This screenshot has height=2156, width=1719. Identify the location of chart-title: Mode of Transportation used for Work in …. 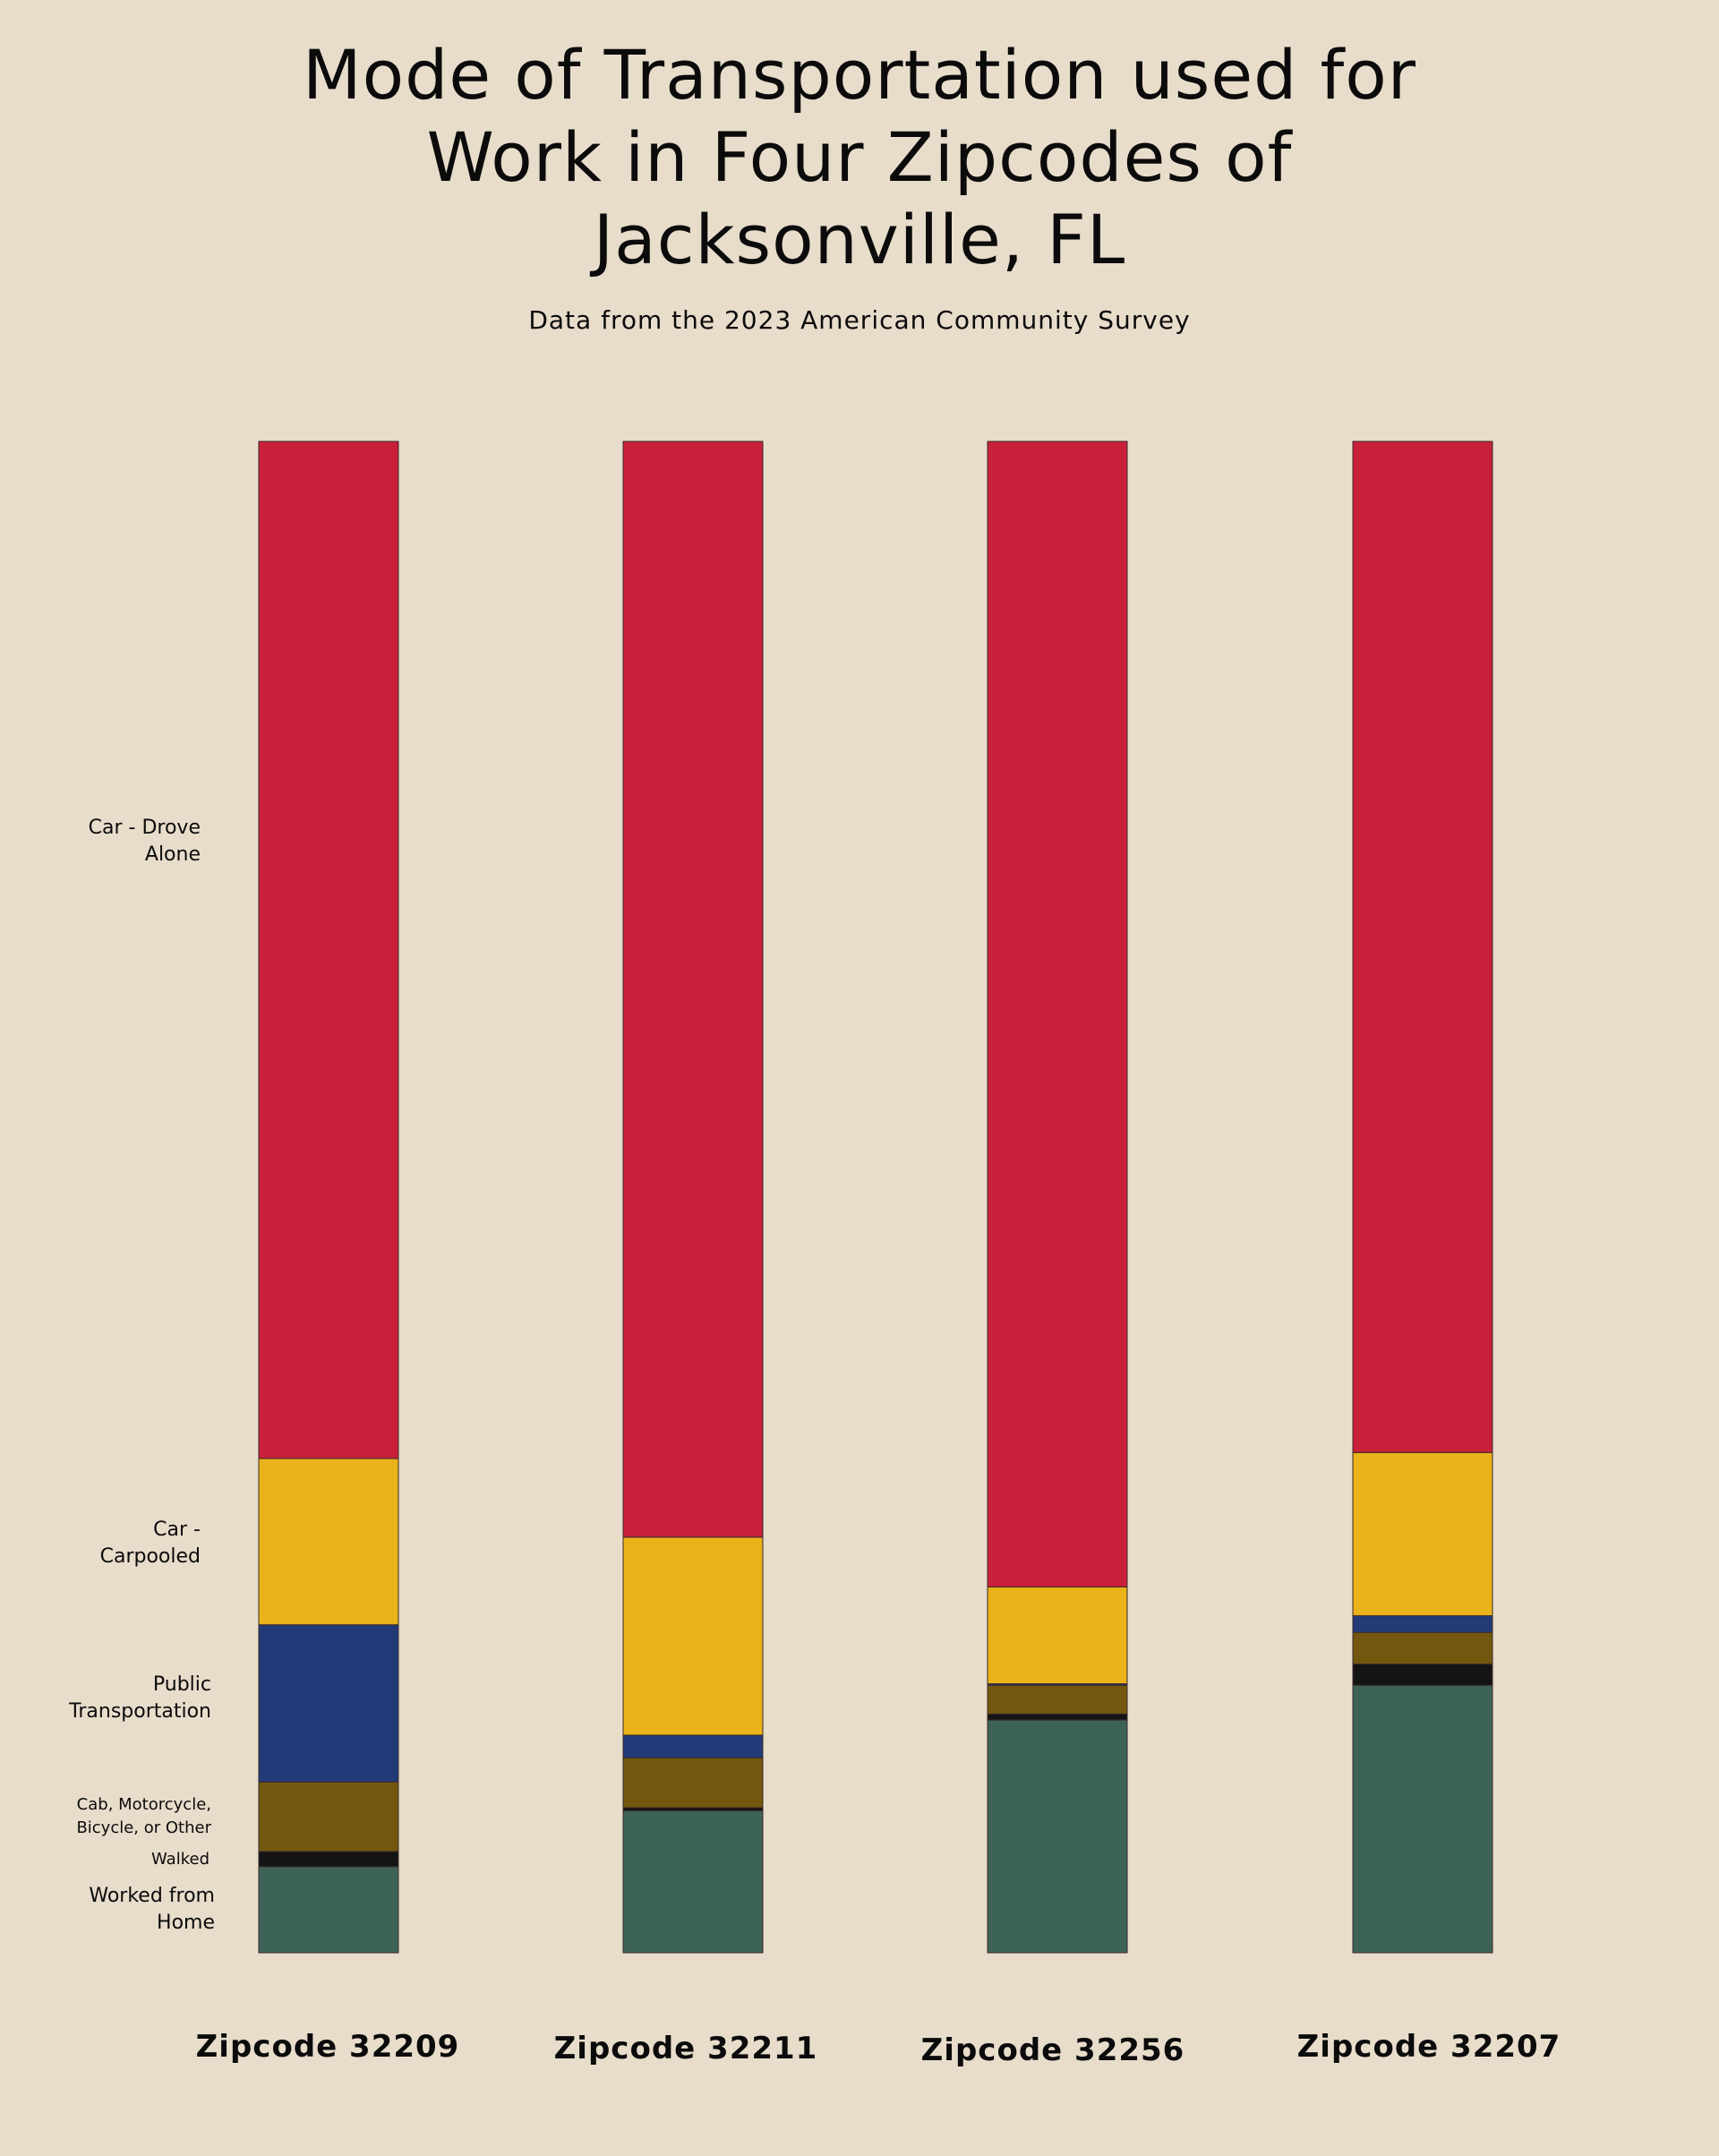
(859, 157).